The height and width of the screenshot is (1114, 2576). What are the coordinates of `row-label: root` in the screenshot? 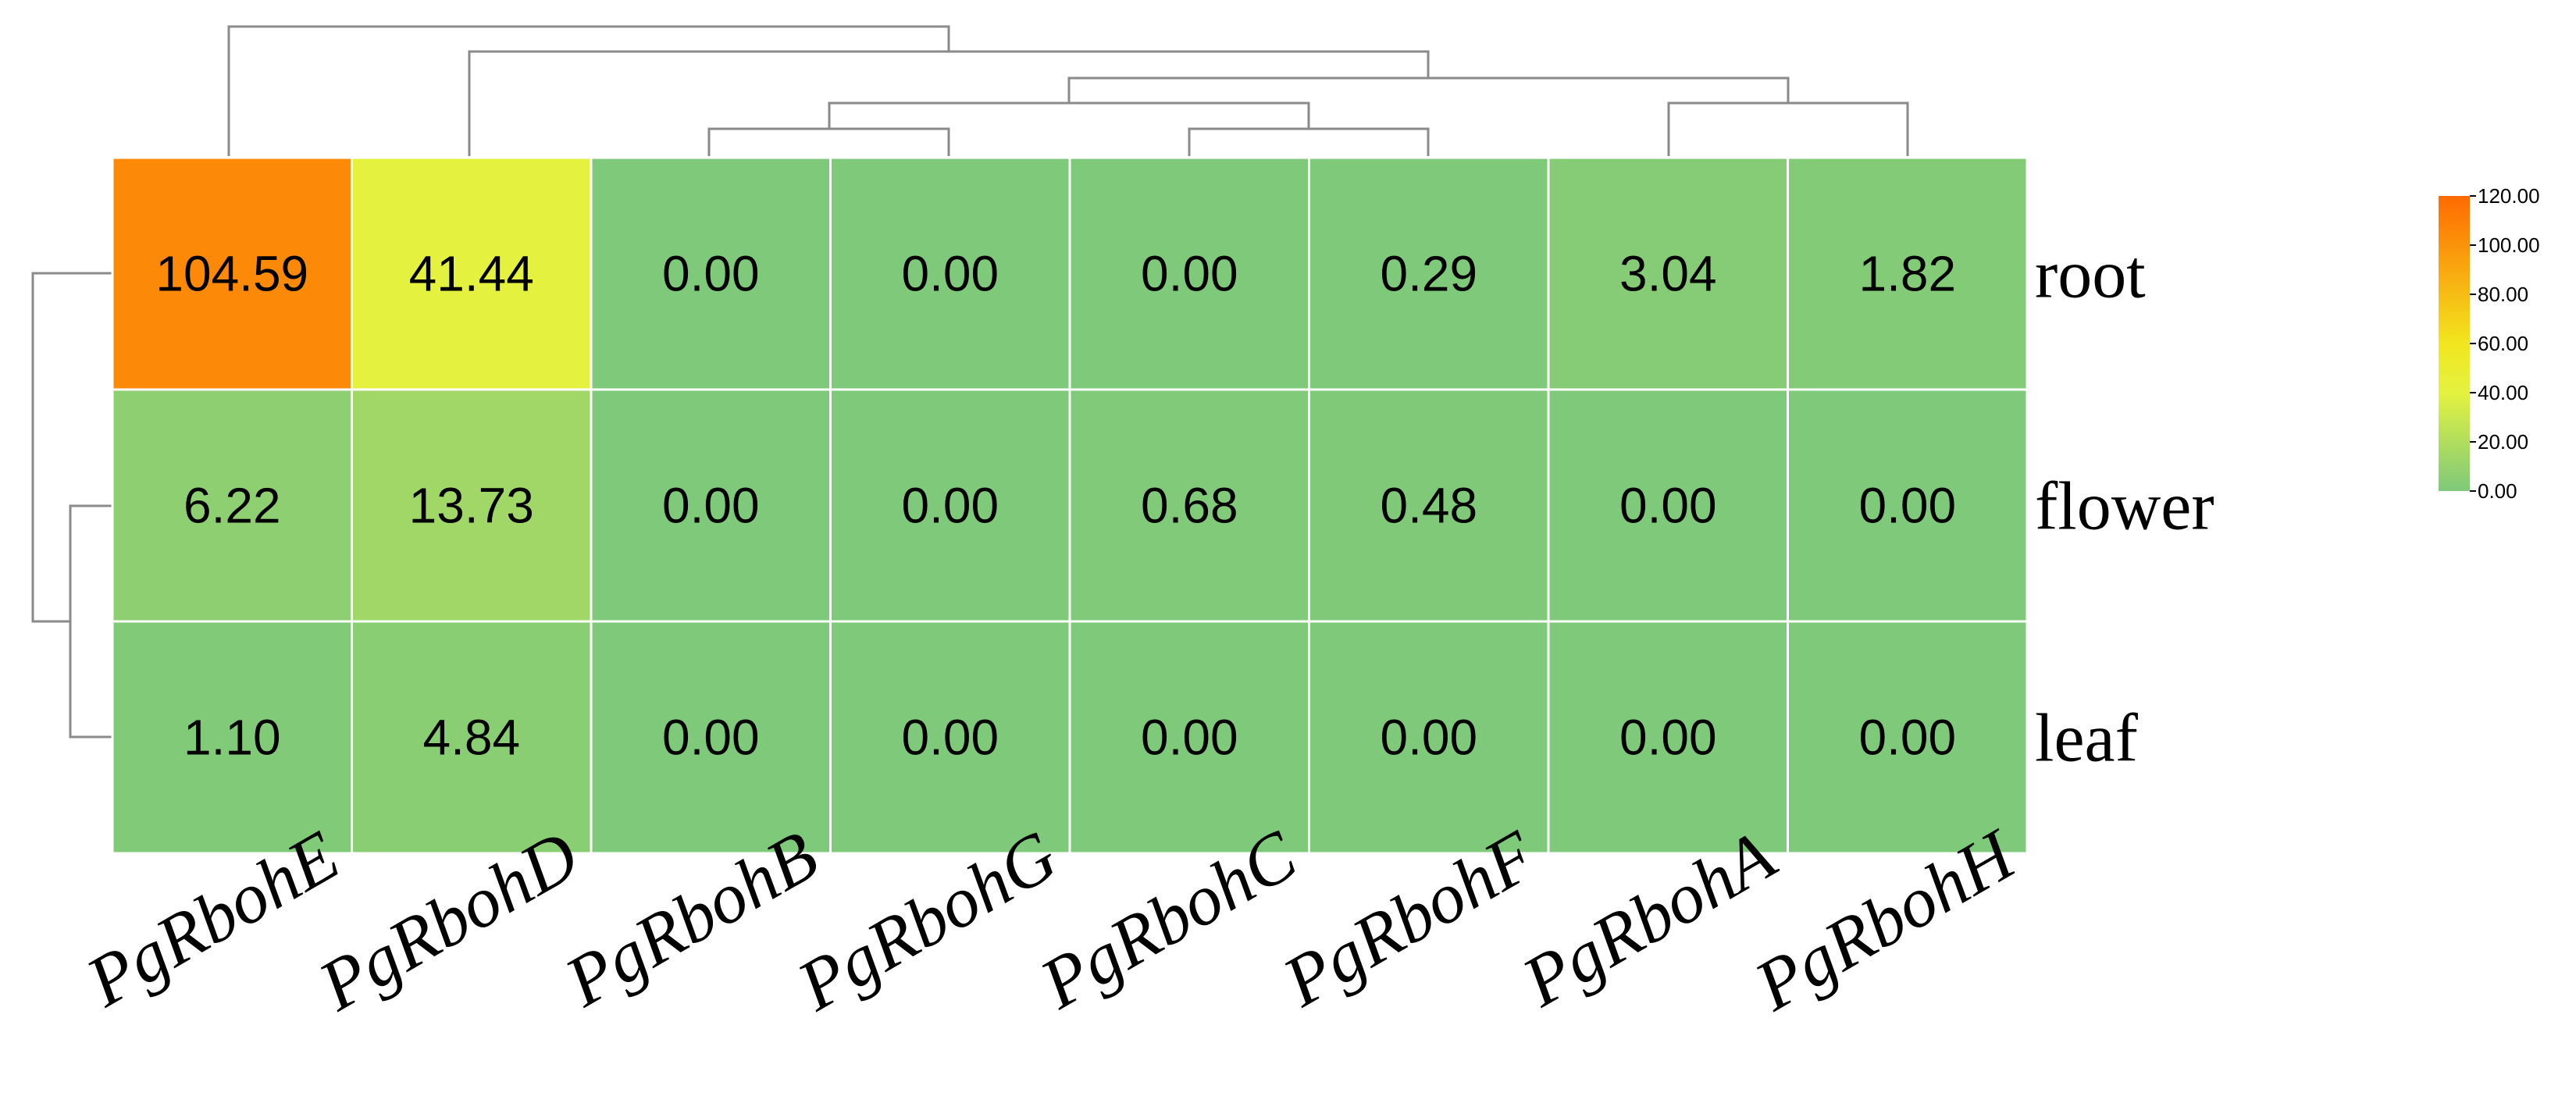 It's located at (2090, 275).